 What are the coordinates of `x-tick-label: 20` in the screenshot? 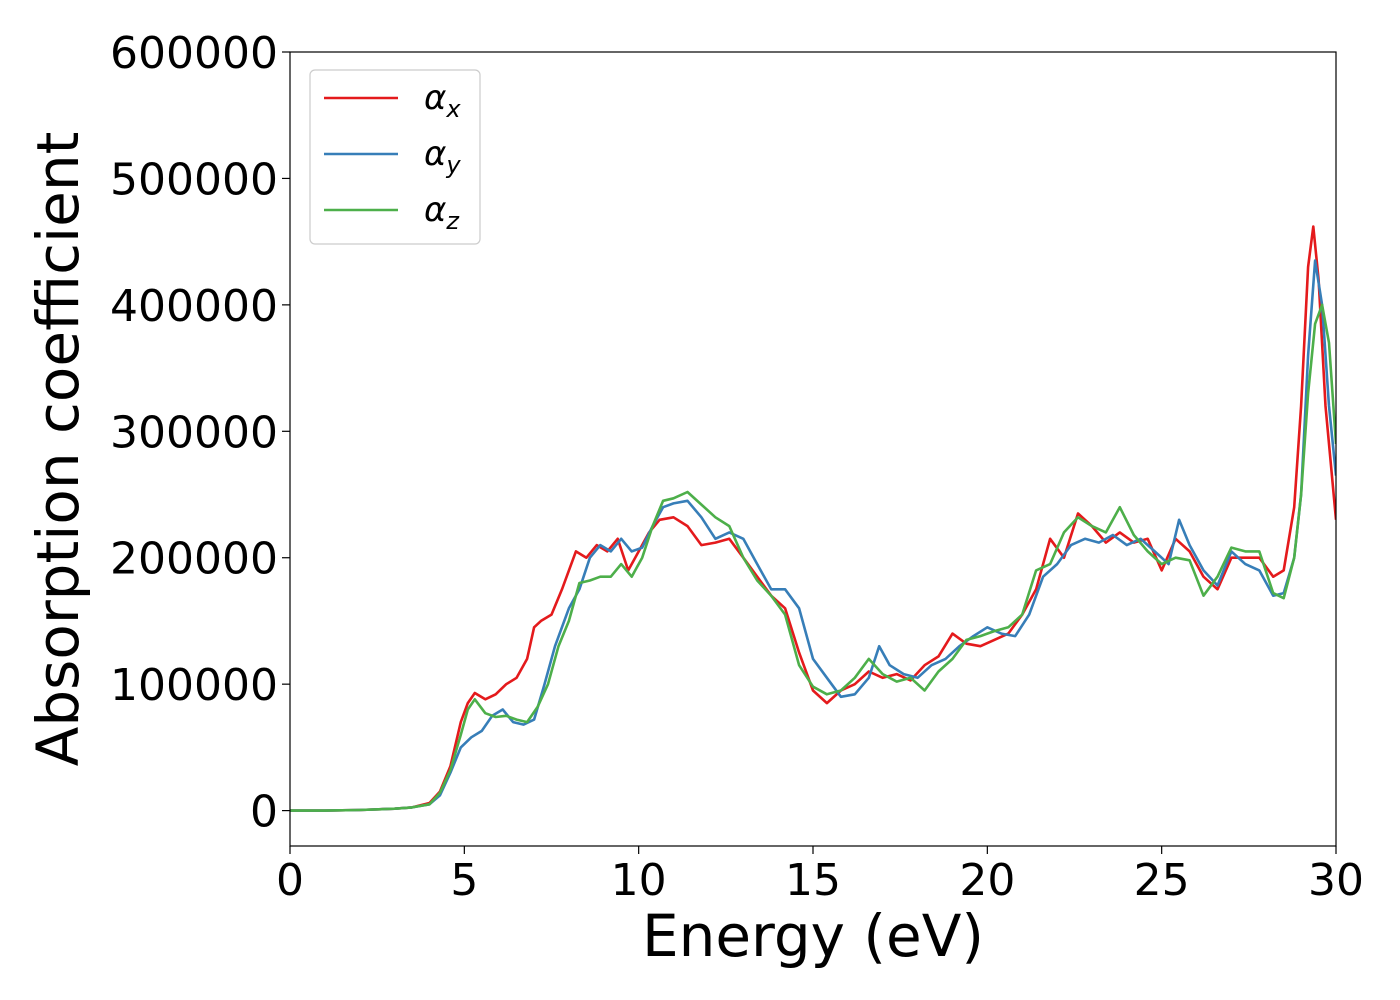 It's located at (987, 880).